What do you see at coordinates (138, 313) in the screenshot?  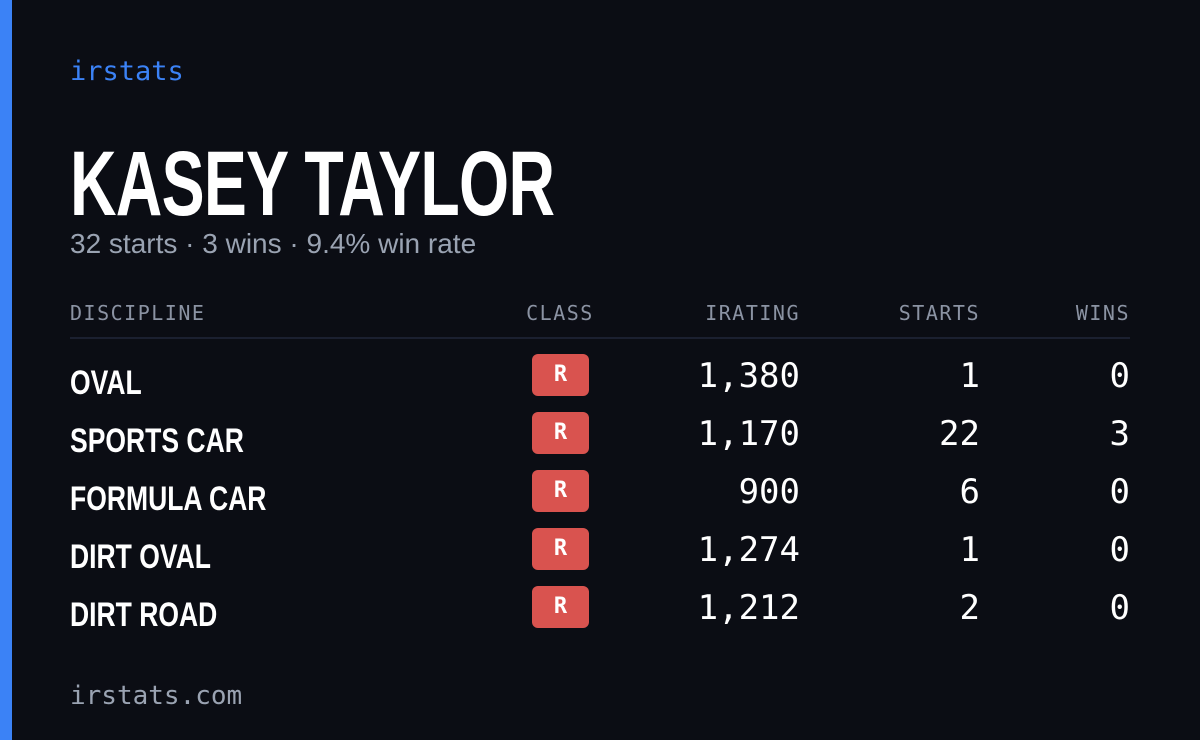 I see `header-discipline: DISCIPLINE` at bounding box center [138, 313].